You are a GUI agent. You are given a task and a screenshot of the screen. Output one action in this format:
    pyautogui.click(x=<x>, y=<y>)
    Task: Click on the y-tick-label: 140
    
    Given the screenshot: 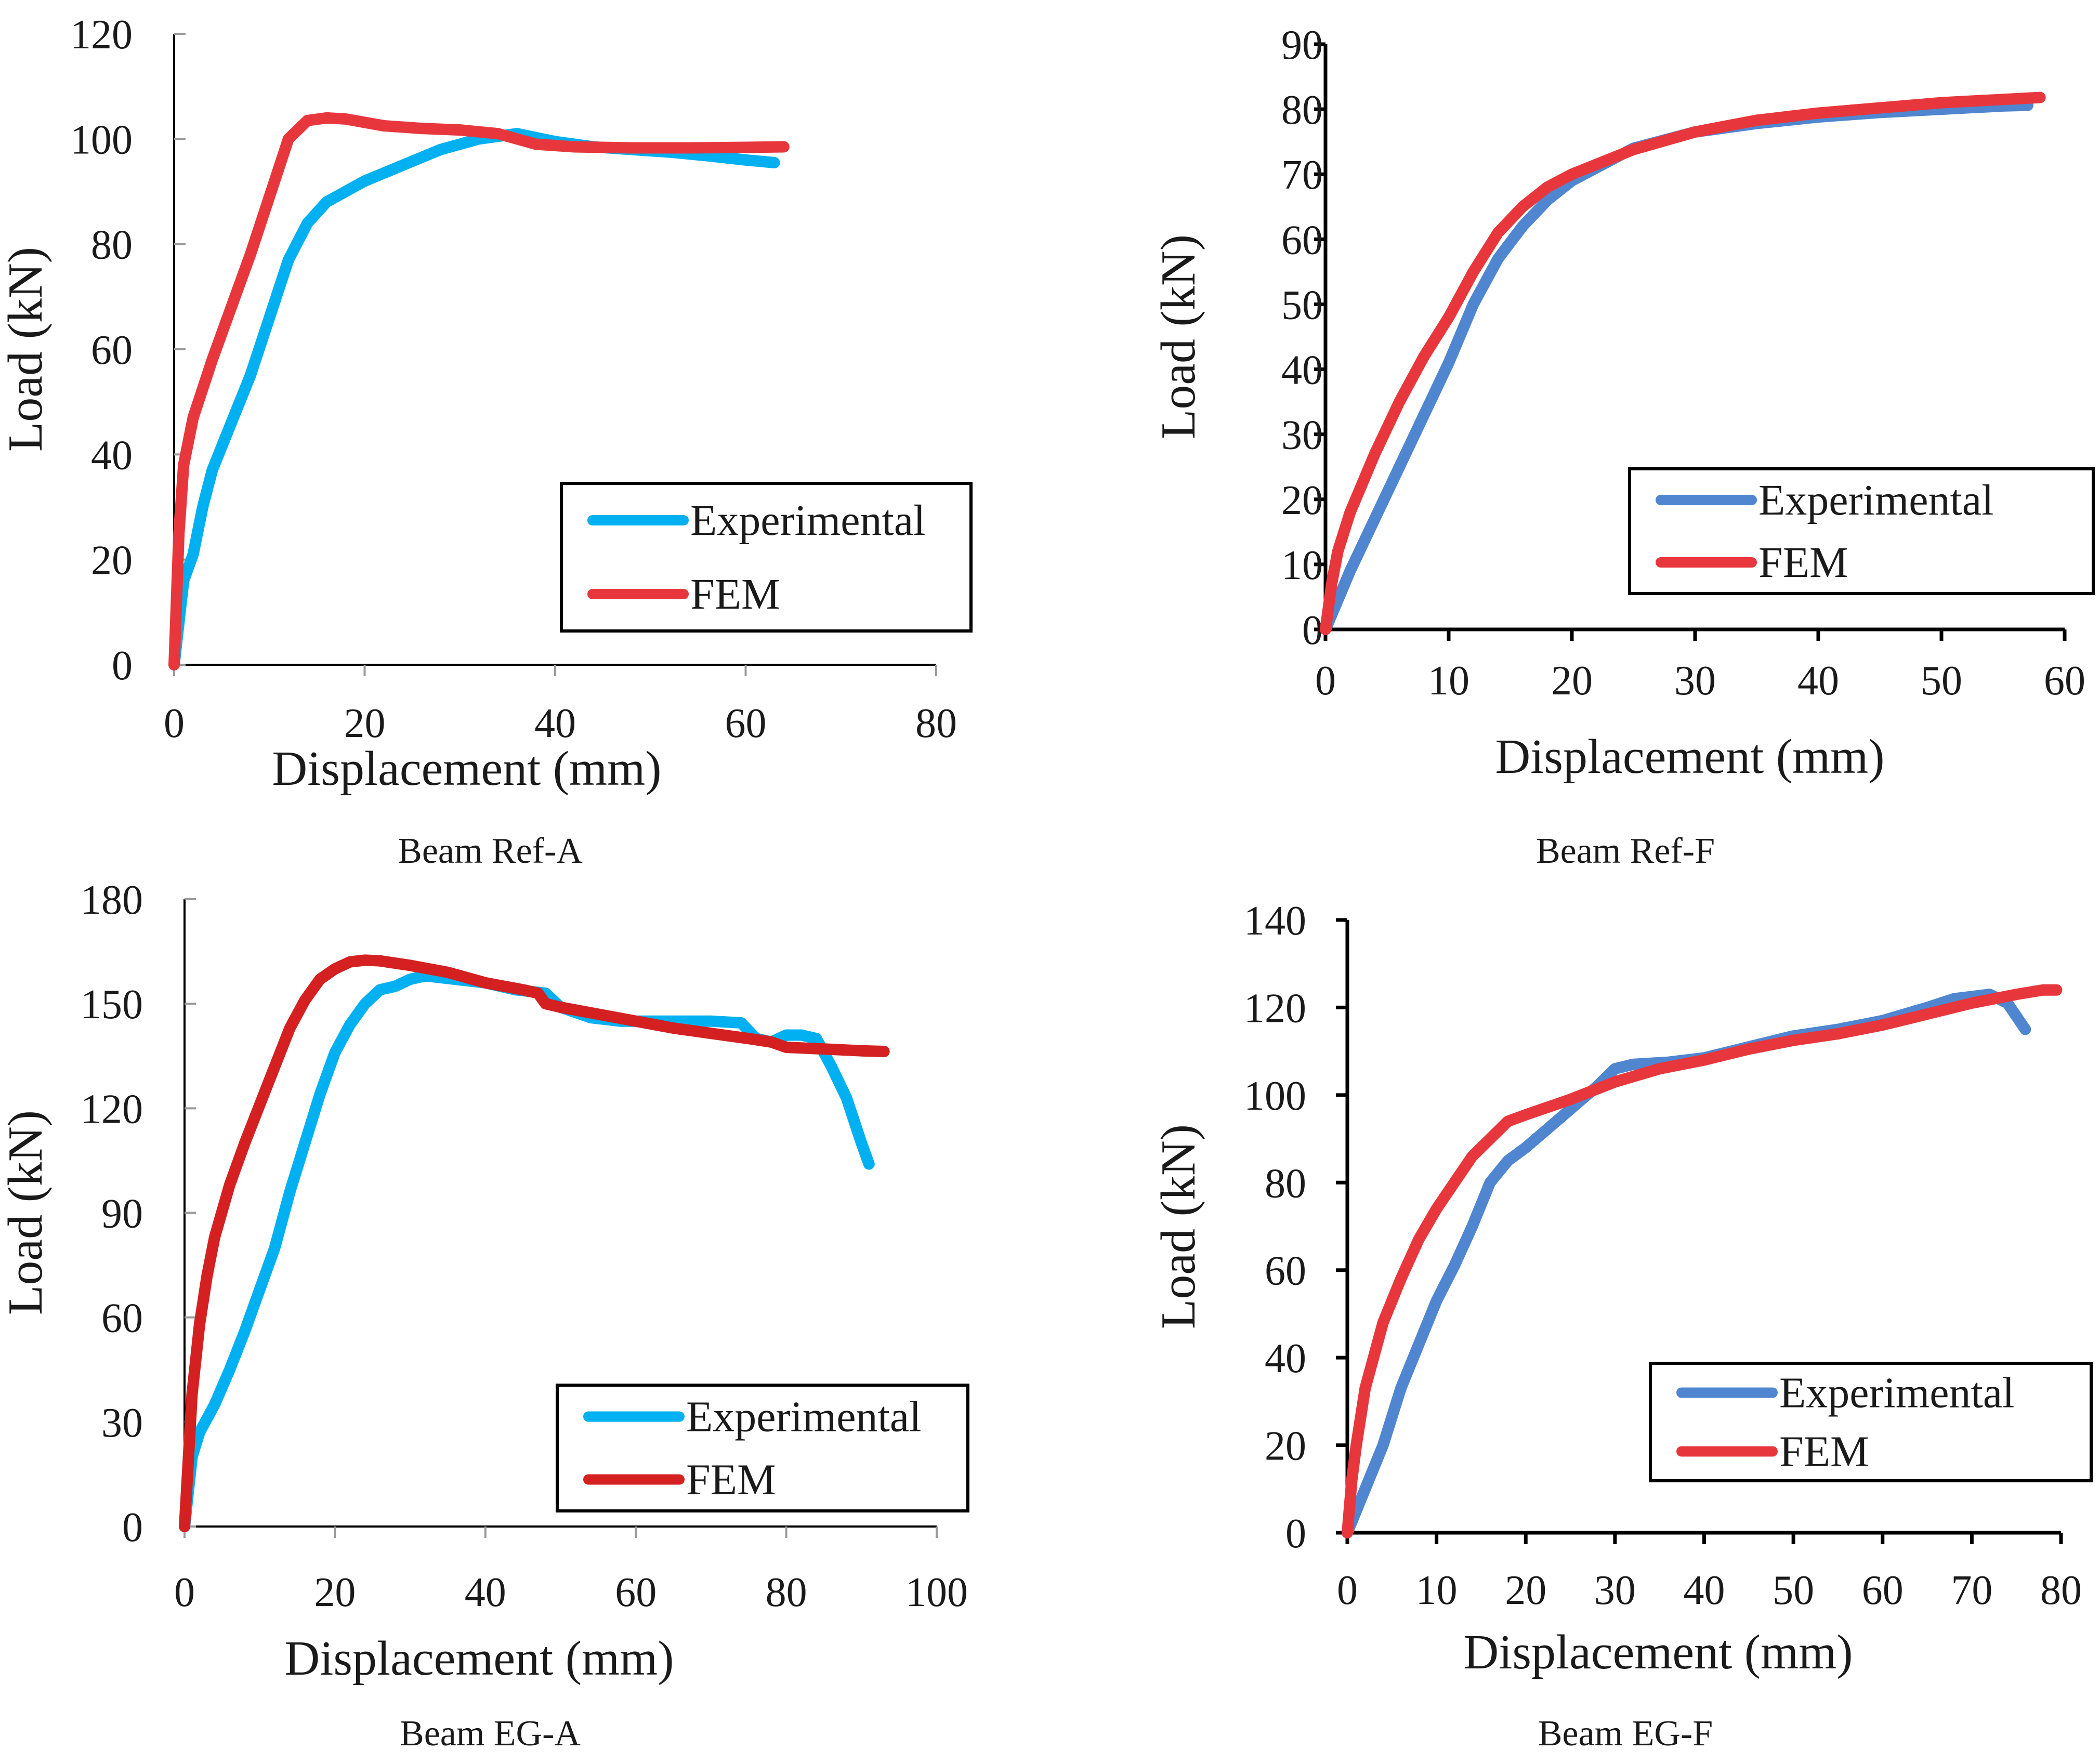 What is the action you would take?
    pyautogui.click(x=1275, y=921)
    